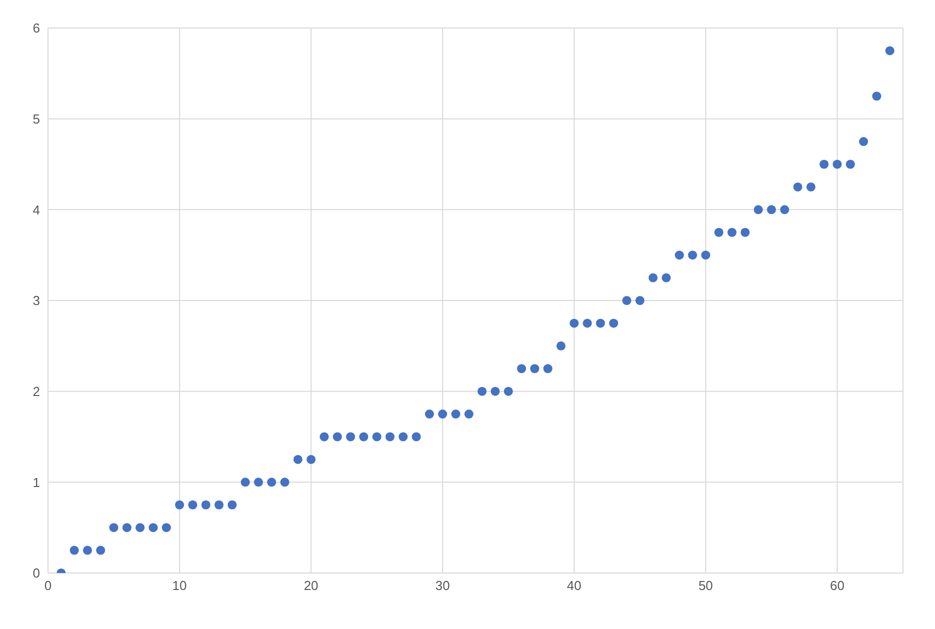 The height and width of the screenshot is (629, 935). I want to click on x-tick-label: 10, so click(179, 586).